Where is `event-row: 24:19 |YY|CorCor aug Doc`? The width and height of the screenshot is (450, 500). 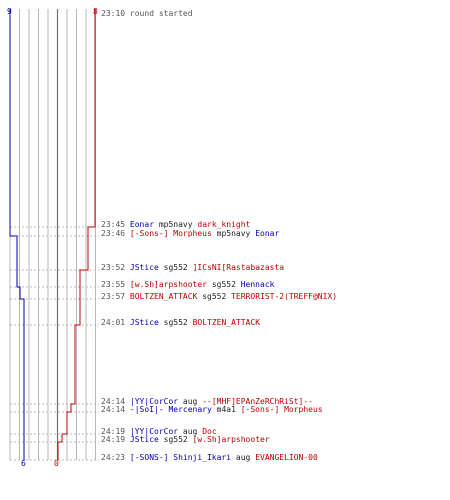 event-row: 24:19 |YY|CorCor aug Doc is located at coordinates (159, 431).